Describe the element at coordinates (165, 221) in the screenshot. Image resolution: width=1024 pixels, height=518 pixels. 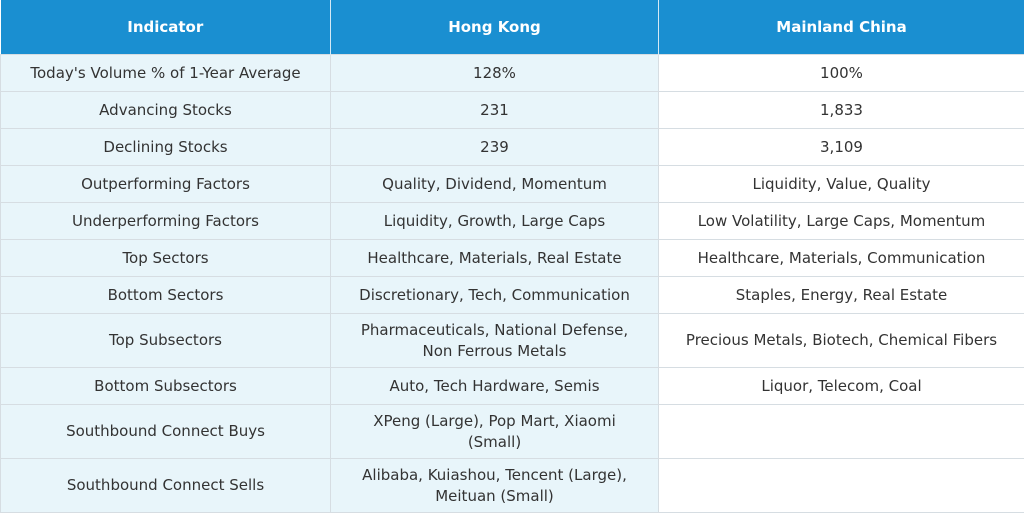
I see `table-cell: Underperforming Factors` at that location.